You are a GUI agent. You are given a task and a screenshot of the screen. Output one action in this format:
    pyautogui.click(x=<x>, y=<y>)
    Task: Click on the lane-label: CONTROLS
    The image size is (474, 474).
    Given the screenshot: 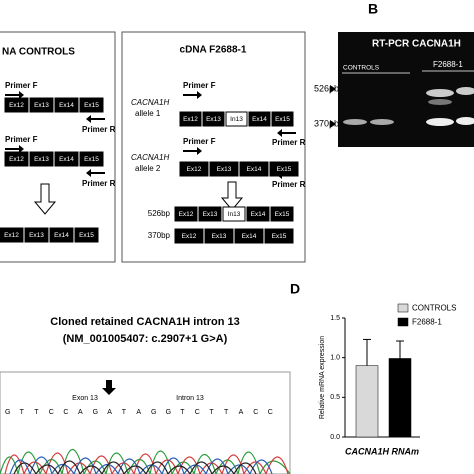 What is the action you would take?
    pyautogui.click(x=361, y=68)
    